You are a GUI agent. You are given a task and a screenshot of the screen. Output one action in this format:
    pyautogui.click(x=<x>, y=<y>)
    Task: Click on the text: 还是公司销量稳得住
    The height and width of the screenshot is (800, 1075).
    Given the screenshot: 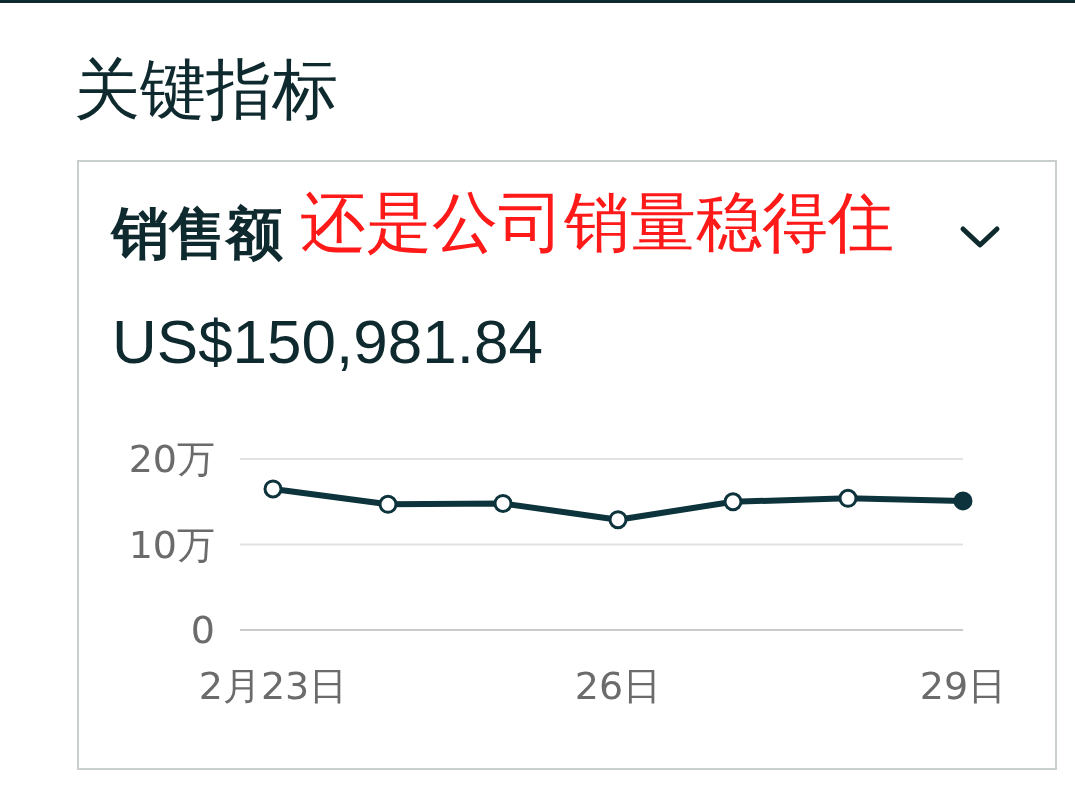 What is the action you would take?
    pyautogui.click(x=597, y=222)
    